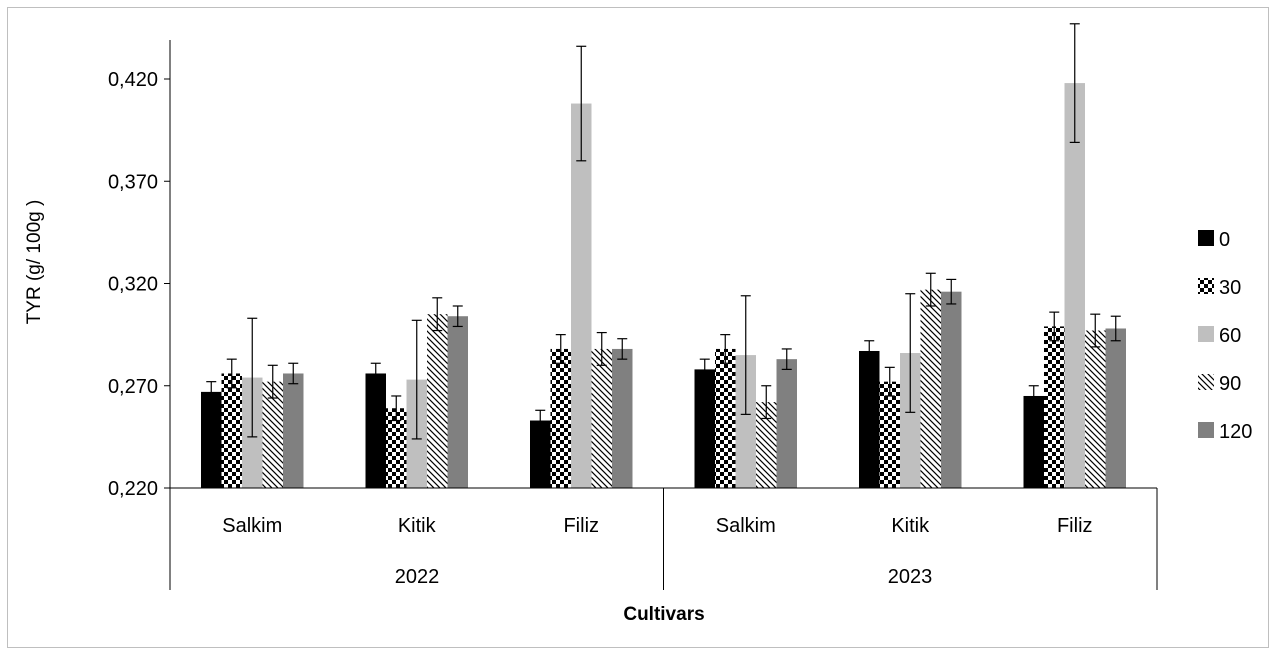 This screenshot has height=655, width=1277. I want to click on legend-label: 0, so click(1224, 240).